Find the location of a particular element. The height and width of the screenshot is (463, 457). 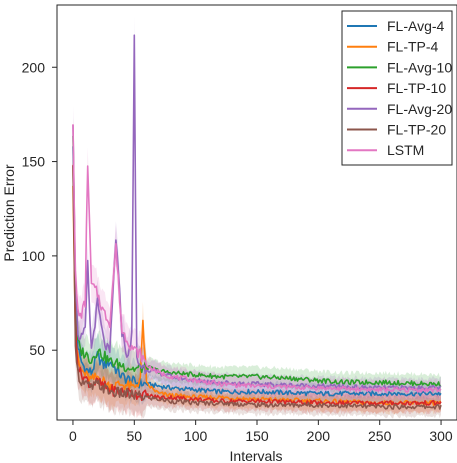

legend-label-fl-avg-20: FL-Avg-20 is located at coordinates (419, 109).